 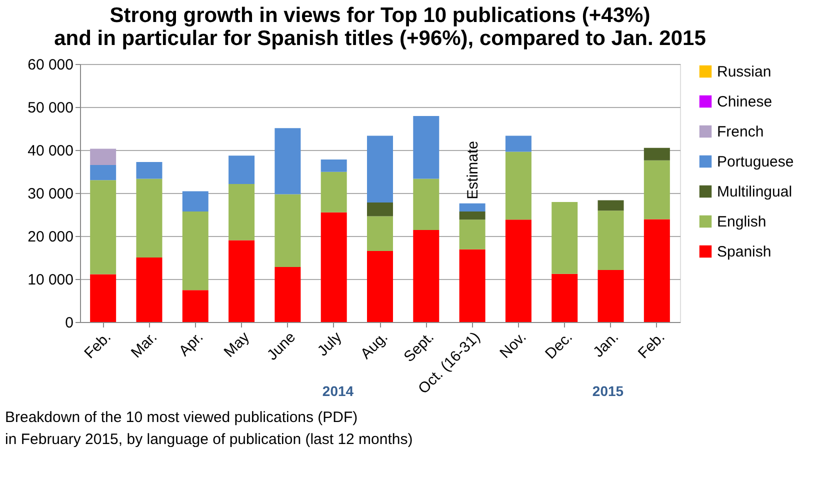 I want to click on y-tick-label: 30 000, so click(x=51, y=194).